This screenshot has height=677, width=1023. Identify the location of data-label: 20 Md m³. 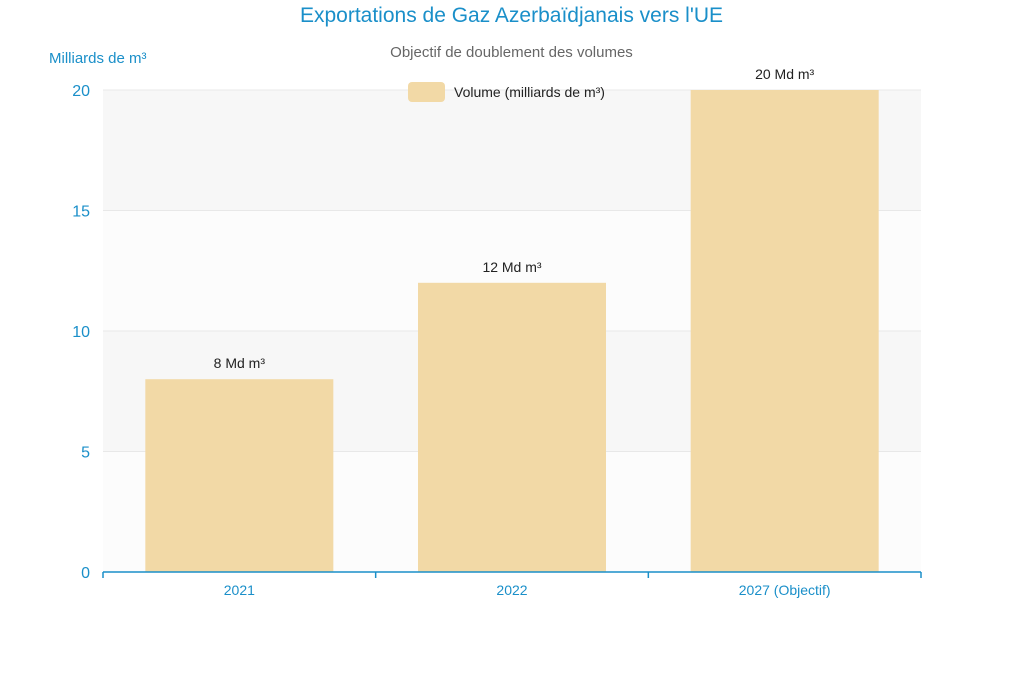
(784, 74).